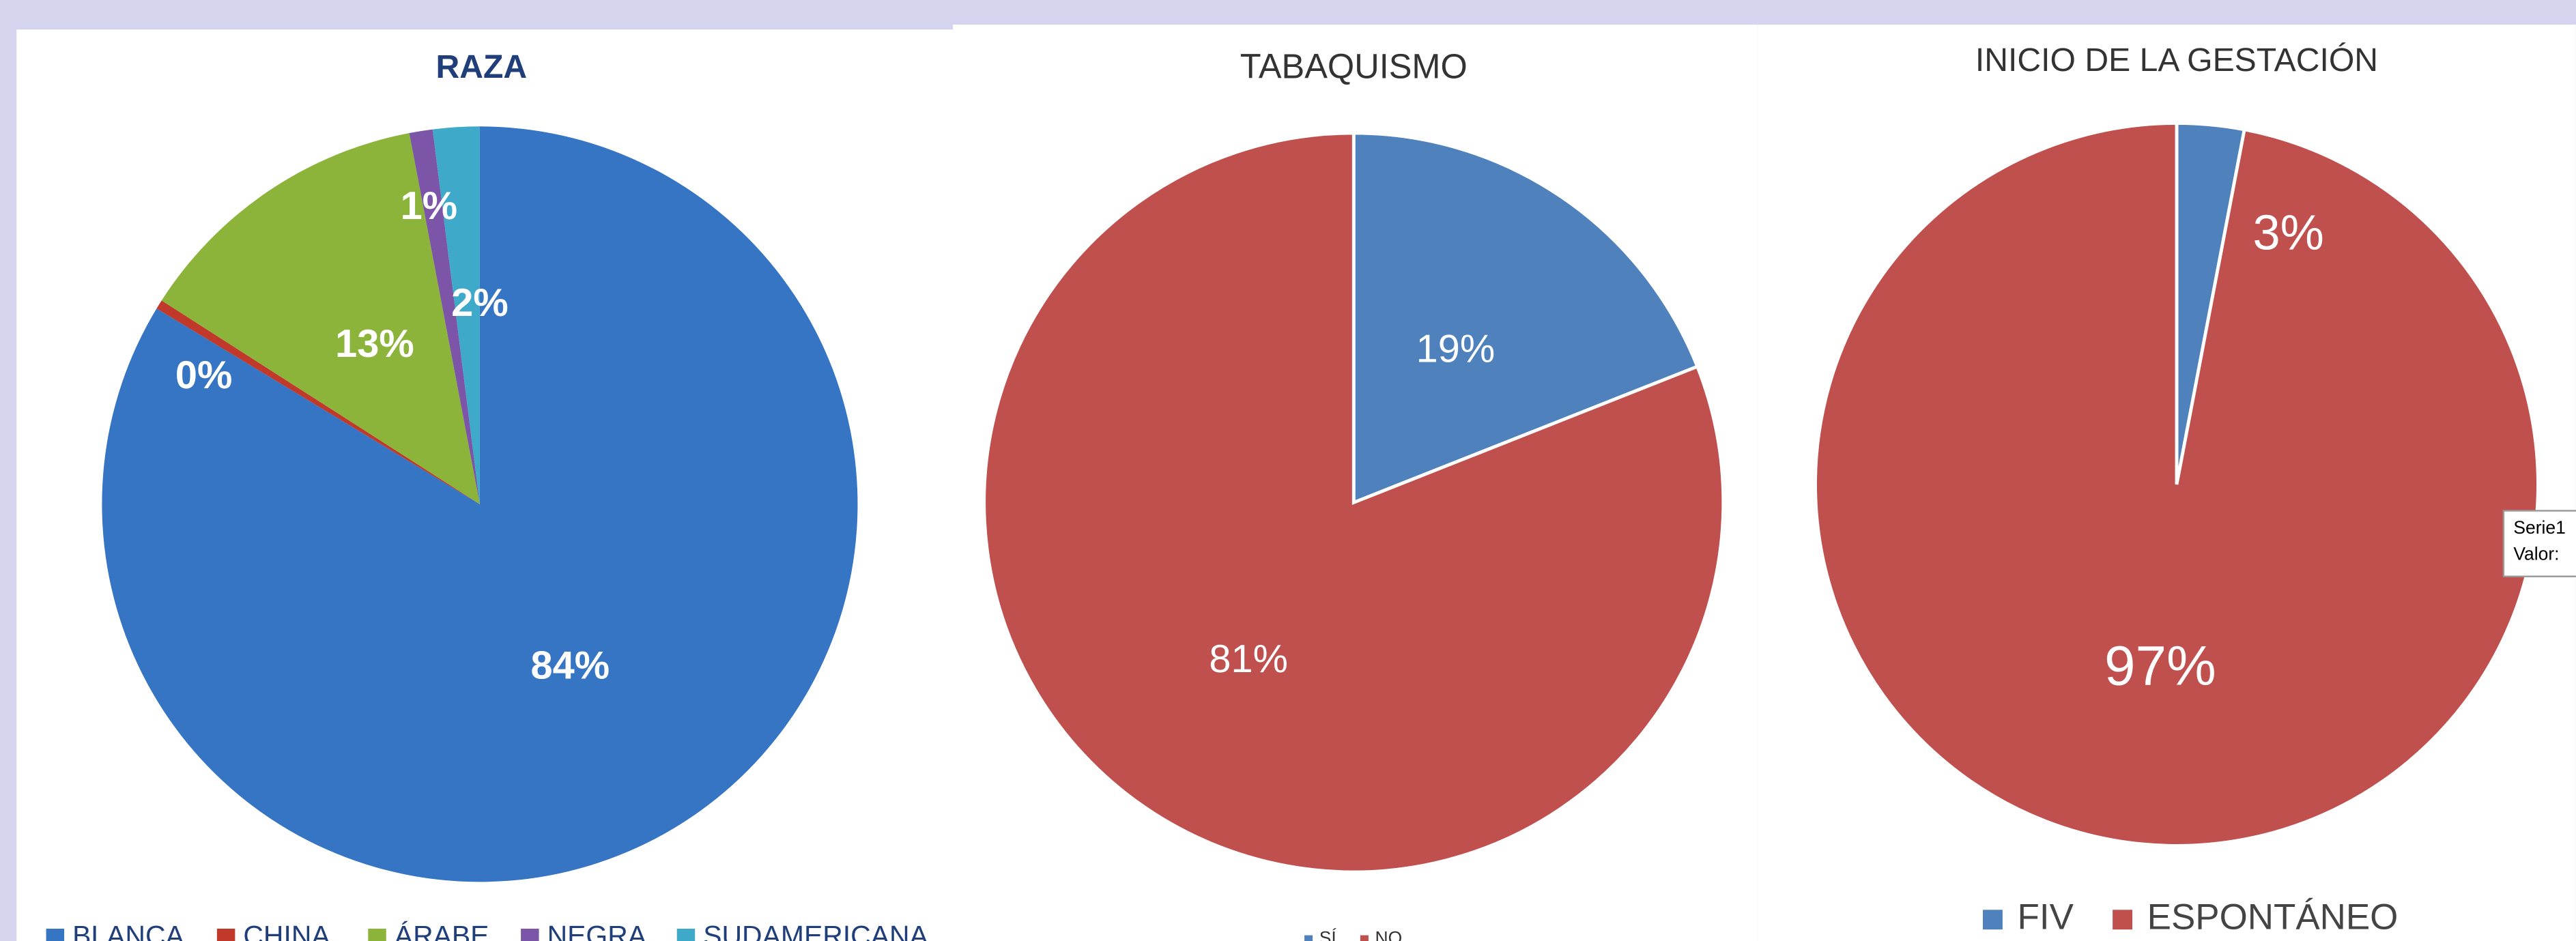  I want to click on legend-label: SÍ, so click(1328, 934).